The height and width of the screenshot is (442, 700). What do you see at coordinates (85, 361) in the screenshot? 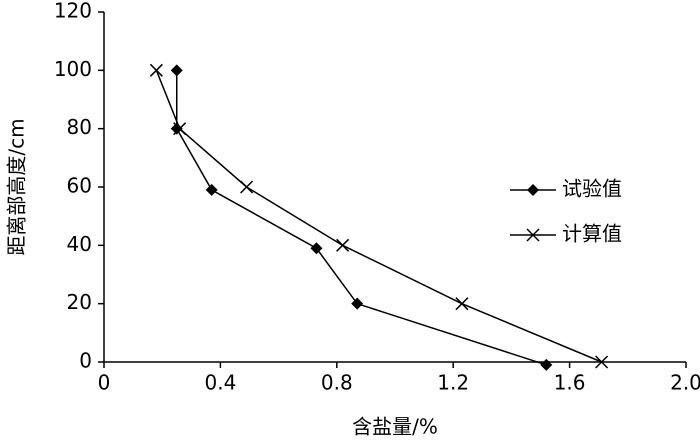
I see `y-tick-label: 0` at bounding box center [85, 361].